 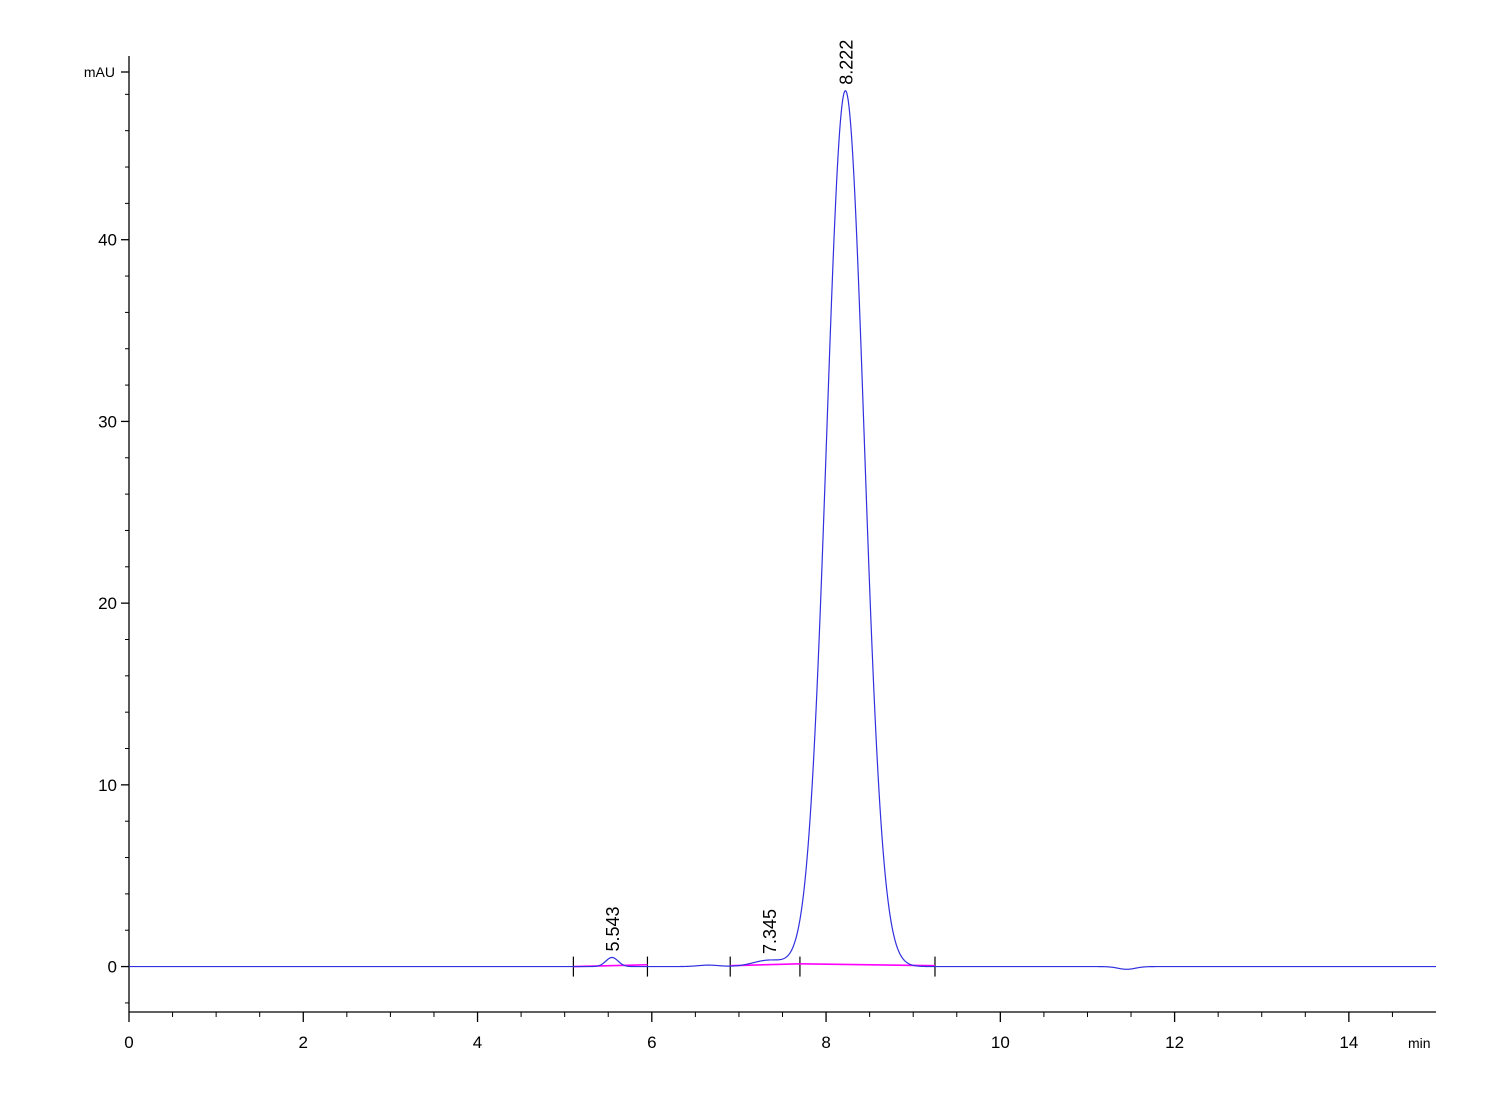 I want to click on peak-label: 7.345, so click(x=770, y=931).